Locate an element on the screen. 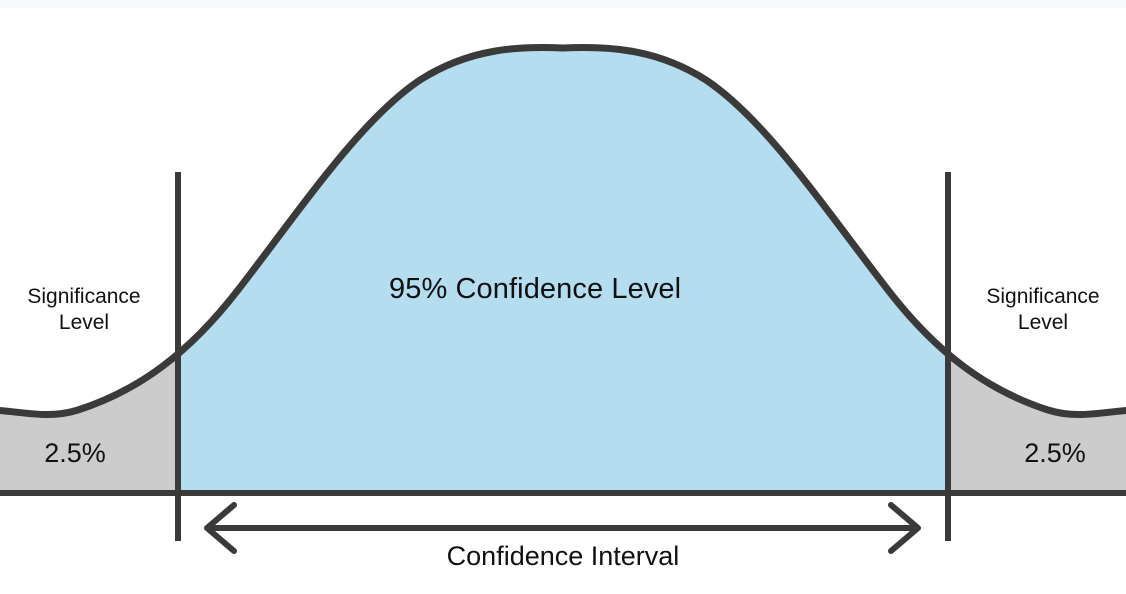 This screenshot has width=1126, height=594. tail-percent-label-right: 2.5% is located at coordinates (1055, 453).